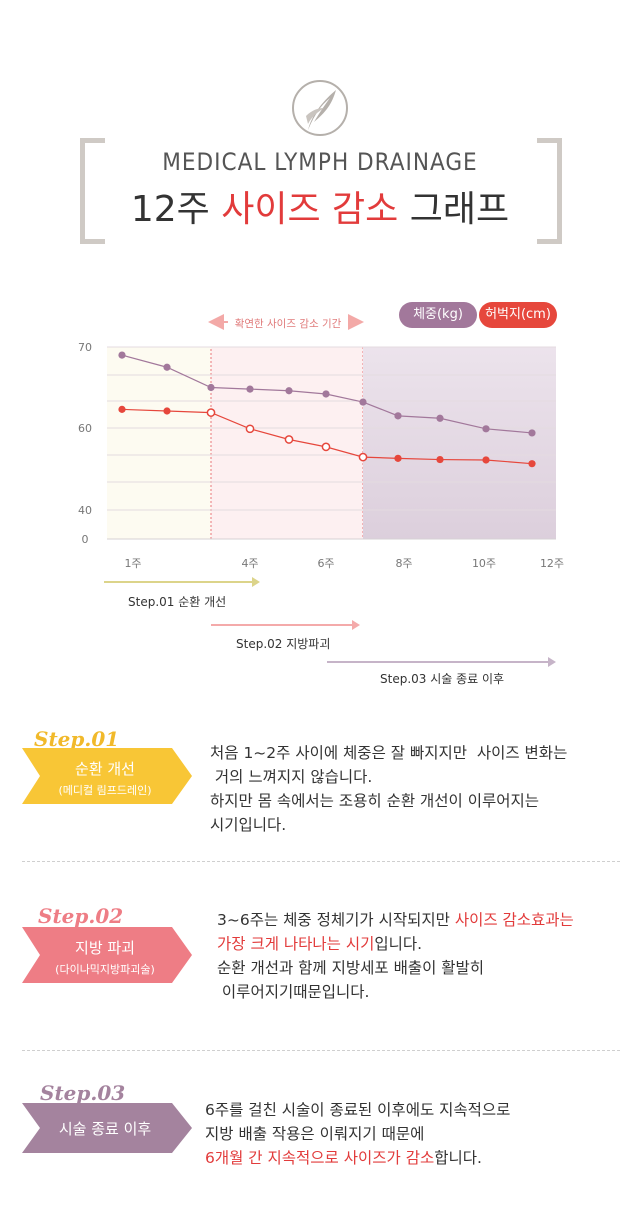  Describe the element at coordinates (398, 944) in the screenshot. I see `step2-line2-plain: 입니다.` at that location.